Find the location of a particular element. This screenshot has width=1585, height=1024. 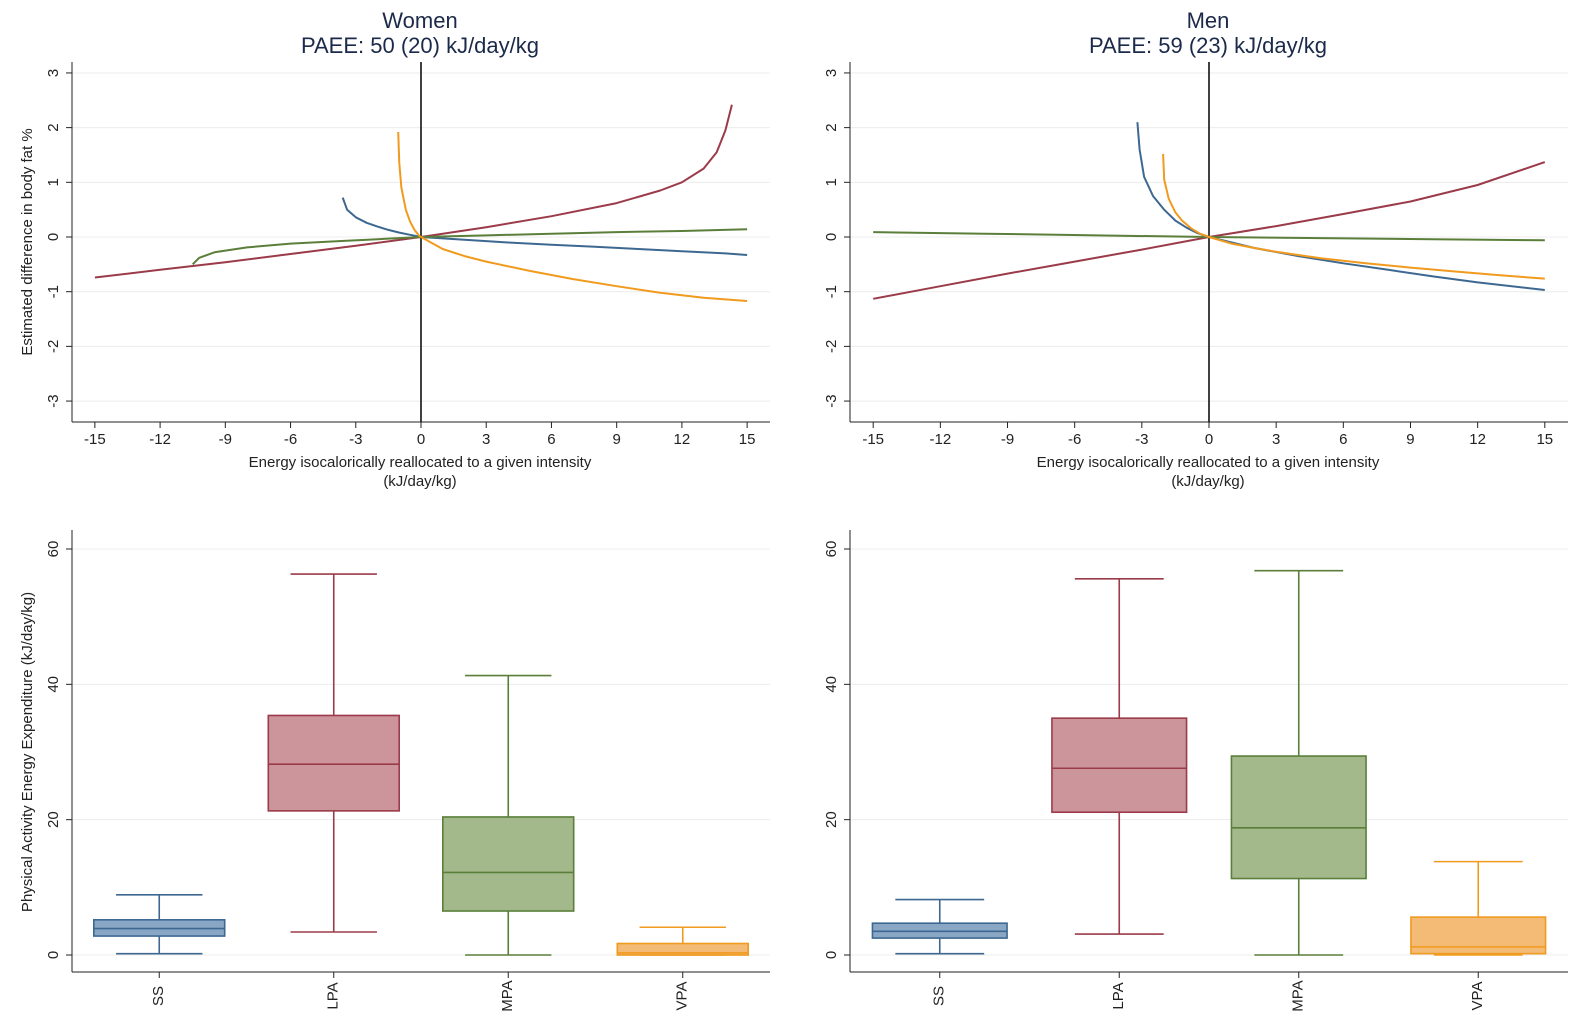

men-x-tick-label: -3 is located at coordinates (1141, 439).